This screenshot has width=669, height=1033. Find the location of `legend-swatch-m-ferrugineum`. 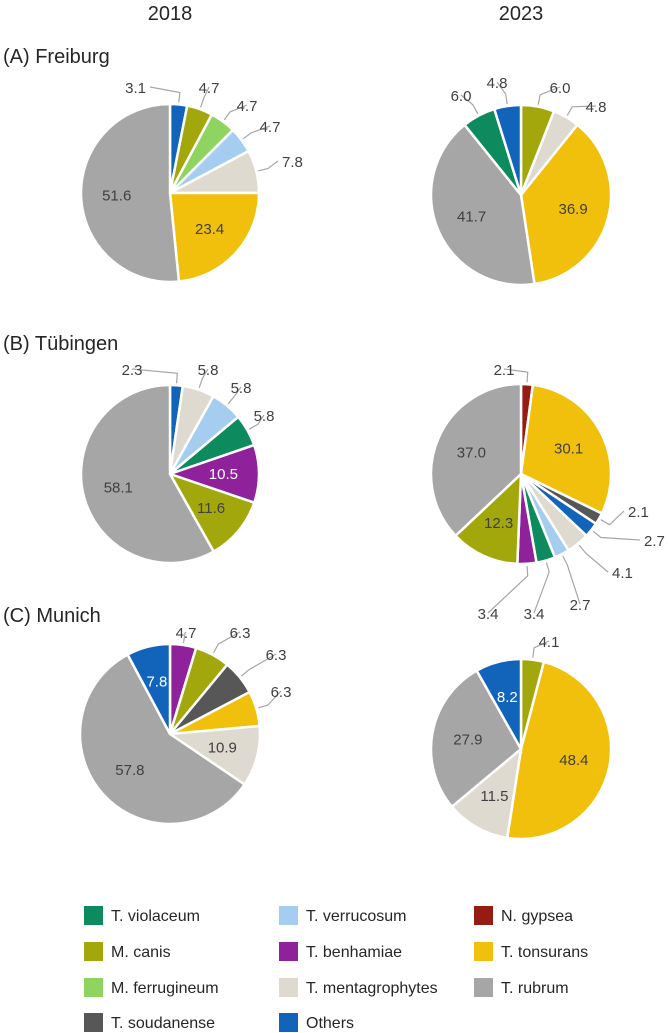

legend-swatch-m-ferrugineum is located at coordinates (93, 987).